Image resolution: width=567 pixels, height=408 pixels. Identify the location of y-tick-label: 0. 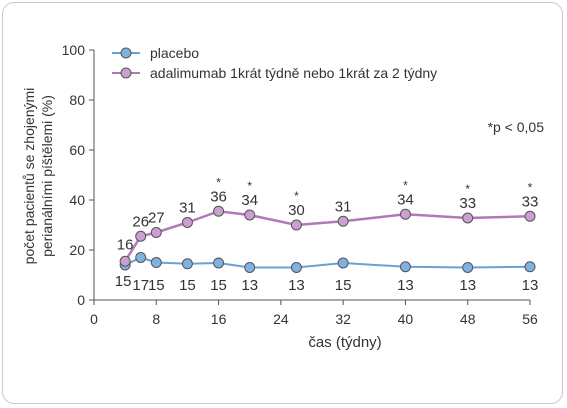
(81, 300).